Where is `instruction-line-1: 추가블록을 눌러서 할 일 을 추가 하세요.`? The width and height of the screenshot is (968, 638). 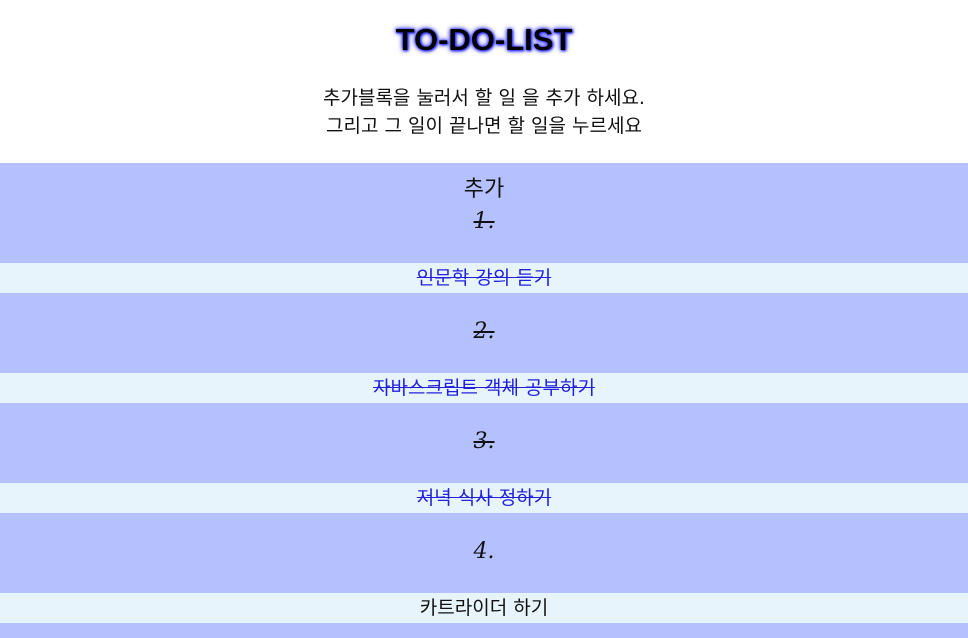
instruction-line-1: 추가블록을 눌러서 할 일 을 추가 하세요. is located at coordinates (484, 98).